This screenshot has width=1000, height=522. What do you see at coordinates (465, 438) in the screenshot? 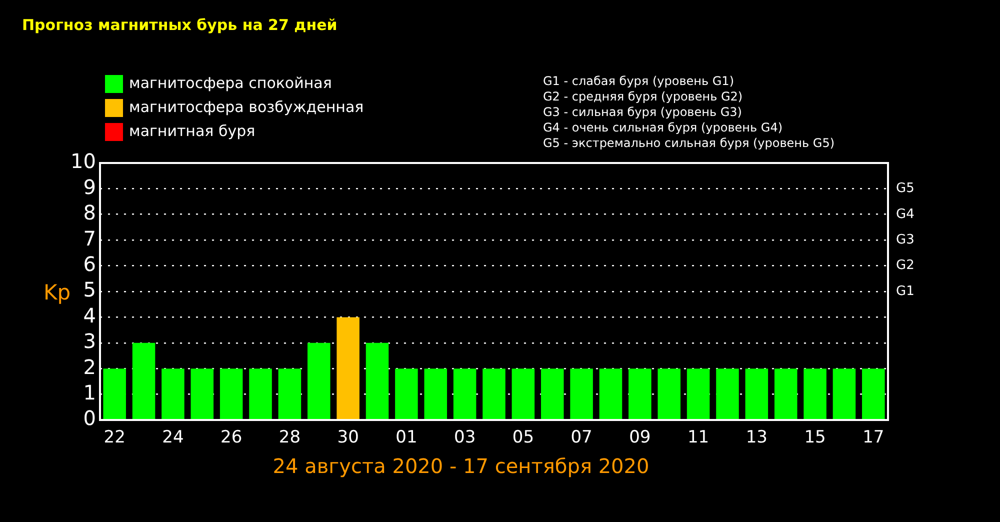
I see `x-tick-label: 03` at bounding box center [465, 438].